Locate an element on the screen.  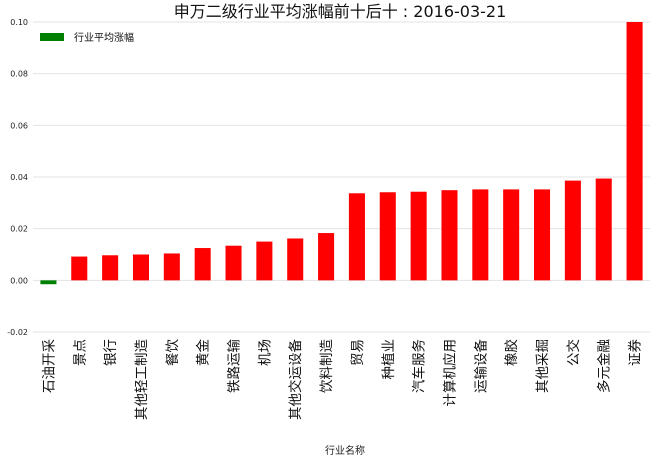
x-tick-label: 石油开采 is located at coordinates (49, 366).